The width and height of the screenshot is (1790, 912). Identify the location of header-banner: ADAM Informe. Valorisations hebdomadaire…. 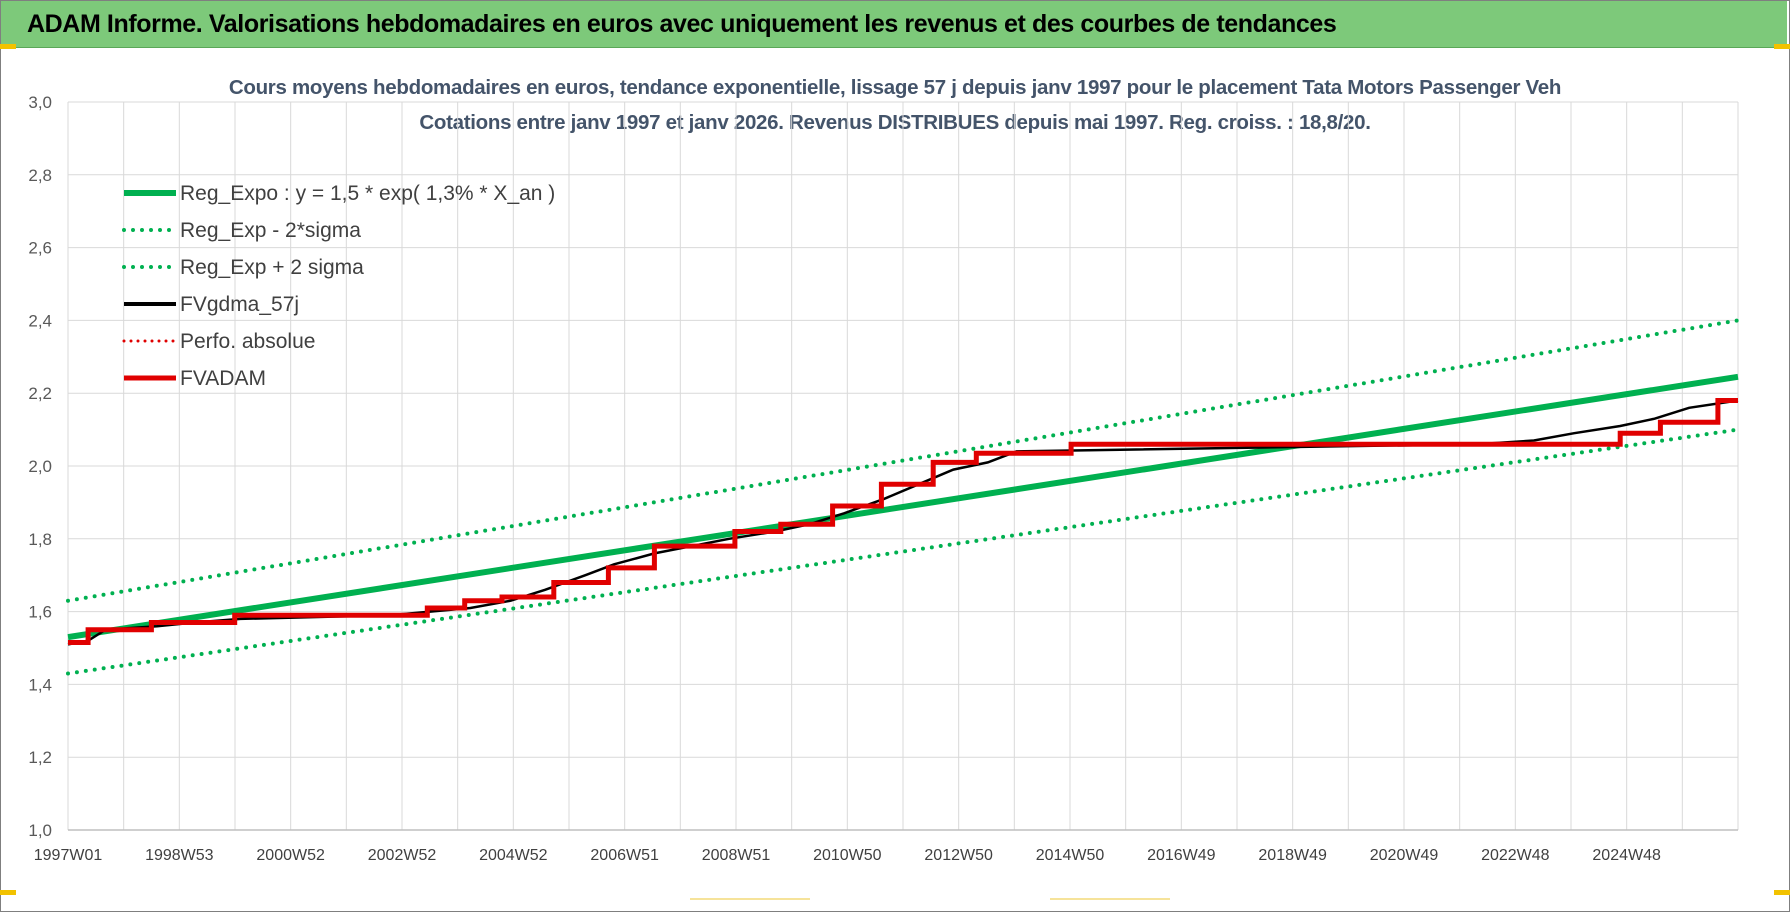
(894, 24).